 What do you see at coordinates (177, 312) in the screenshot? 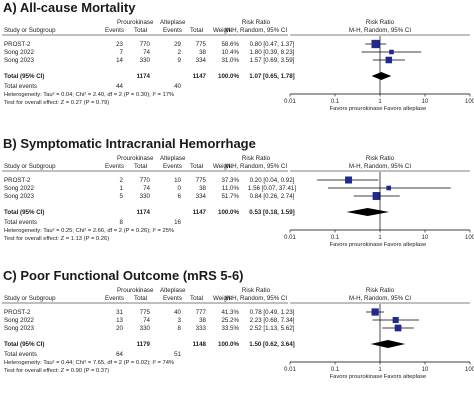
I see `events-alteplase: 40` at bounding box center [177, 312].